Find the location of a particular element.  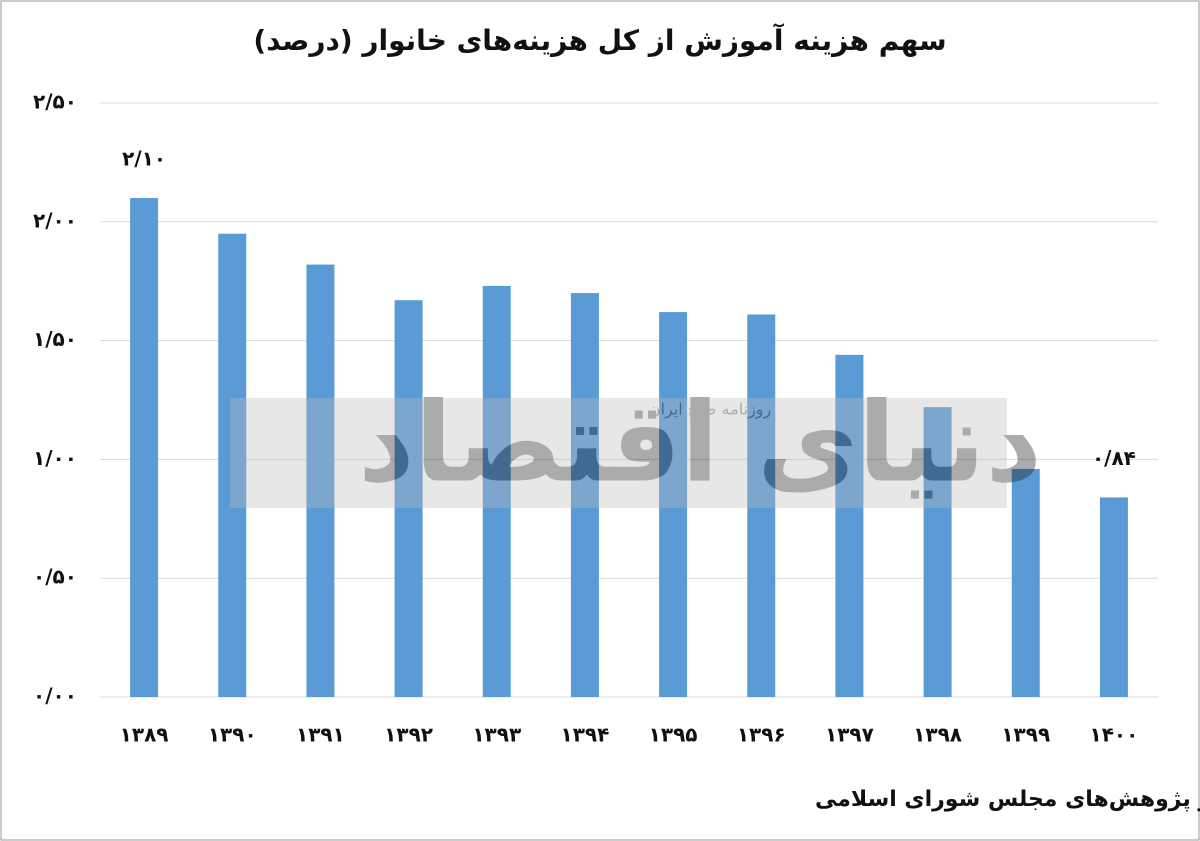

x-tick-label: ۱۳۹۸ is located at coordinates (937, 735).